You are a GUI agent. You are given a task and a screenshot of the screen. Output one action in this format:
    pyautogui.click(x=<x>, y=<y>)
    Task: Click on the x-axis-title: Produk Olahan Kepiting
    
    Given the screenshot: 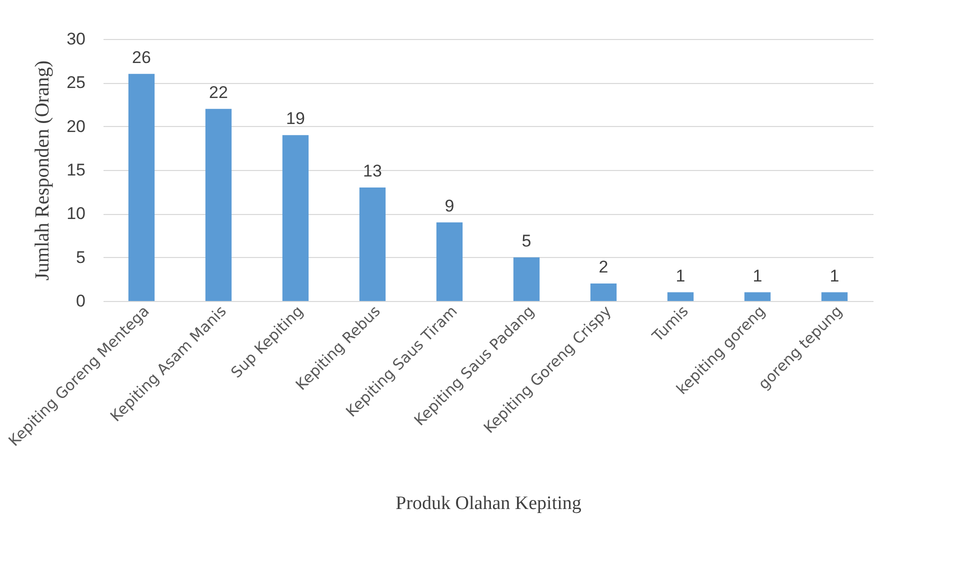 What is the action you would take?
    pyautogui.click(x=489, y=503)
    